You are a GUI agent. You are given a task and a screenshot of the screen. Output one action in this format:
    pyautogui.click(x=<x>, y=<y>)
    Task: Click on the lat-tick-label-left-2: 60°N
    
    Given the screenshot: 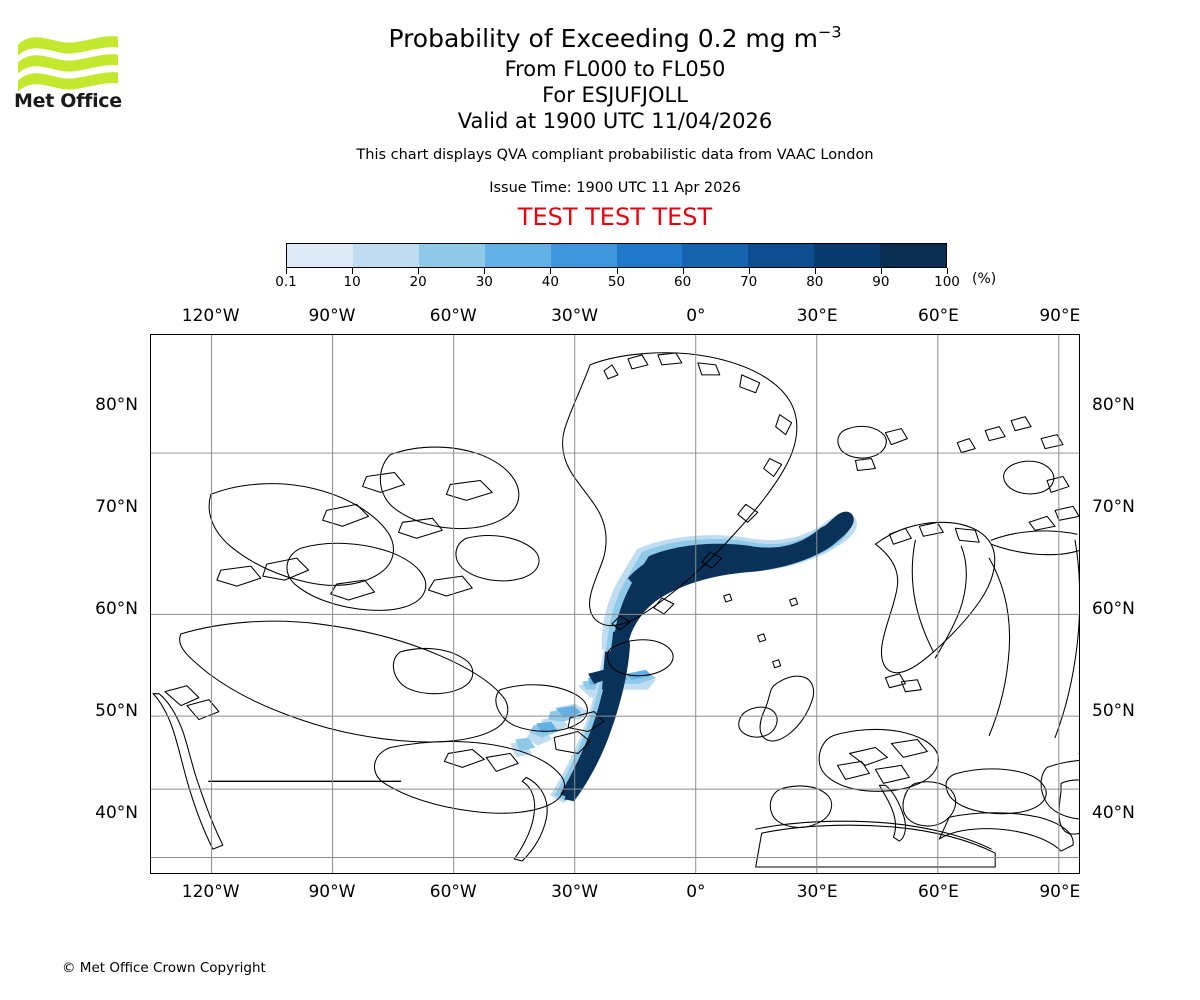 What is the action you would take?
    pyautogui.click(x=116, y=609)
    